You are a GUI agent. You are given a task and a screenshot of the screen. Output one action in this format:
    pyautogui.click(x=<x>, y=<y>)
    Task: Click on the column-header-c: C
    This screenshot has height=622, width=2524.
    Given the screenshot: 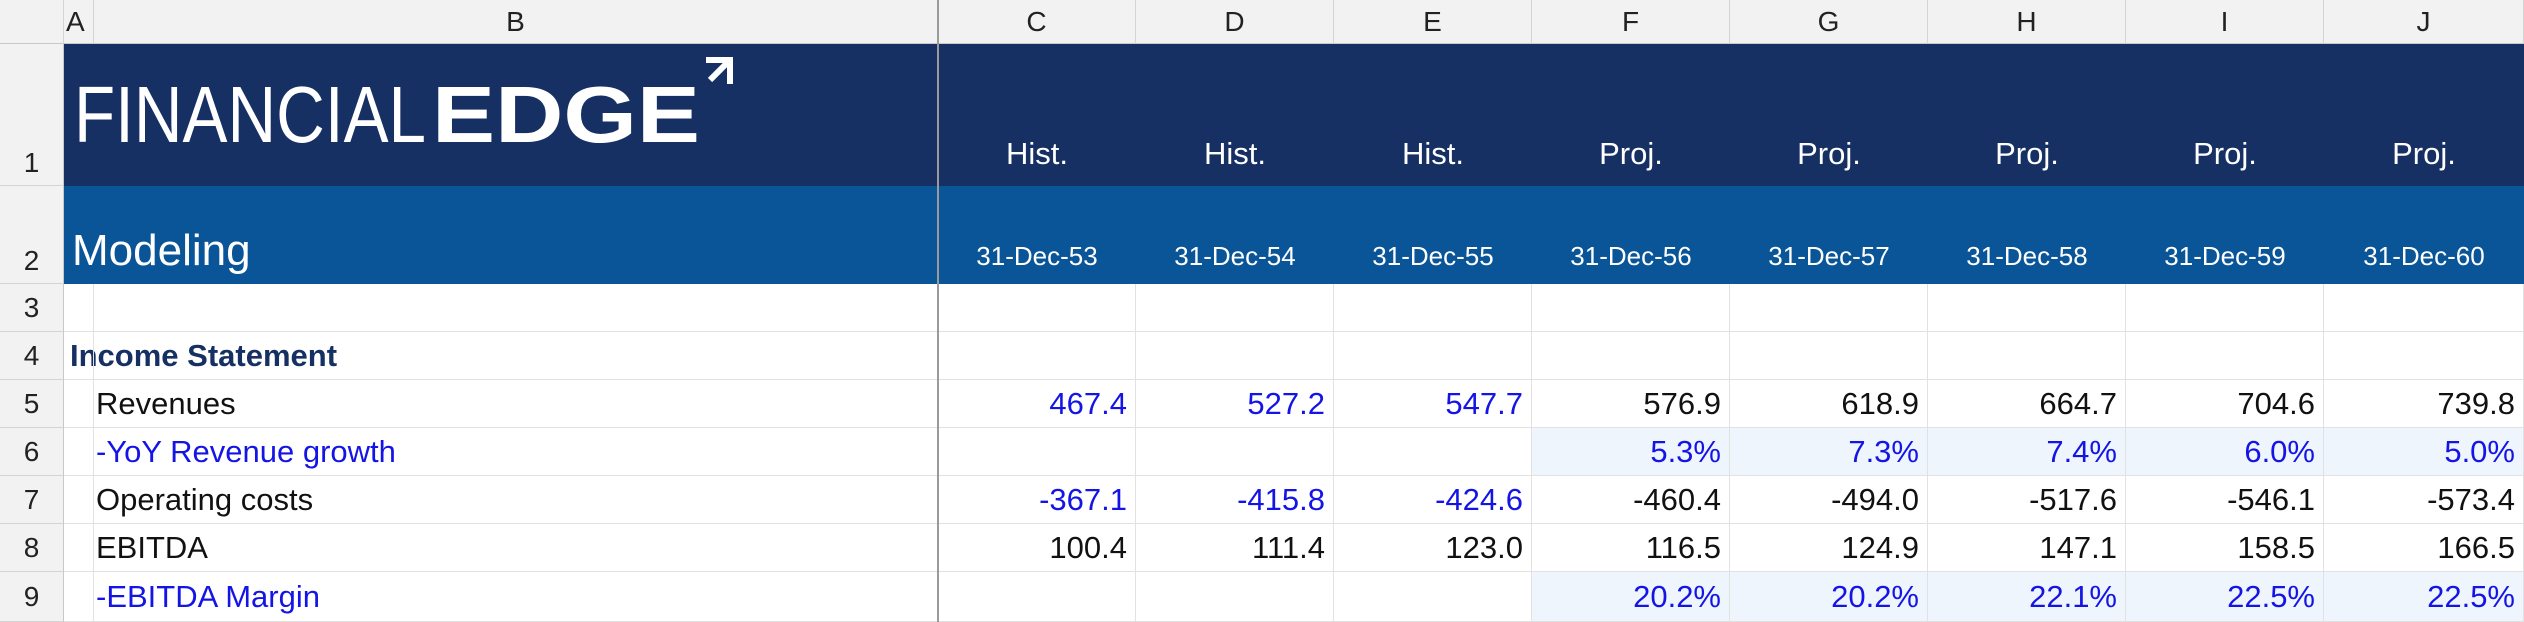 What is the action you would take?
    pyautogui.click(x=1037, y=22)
    